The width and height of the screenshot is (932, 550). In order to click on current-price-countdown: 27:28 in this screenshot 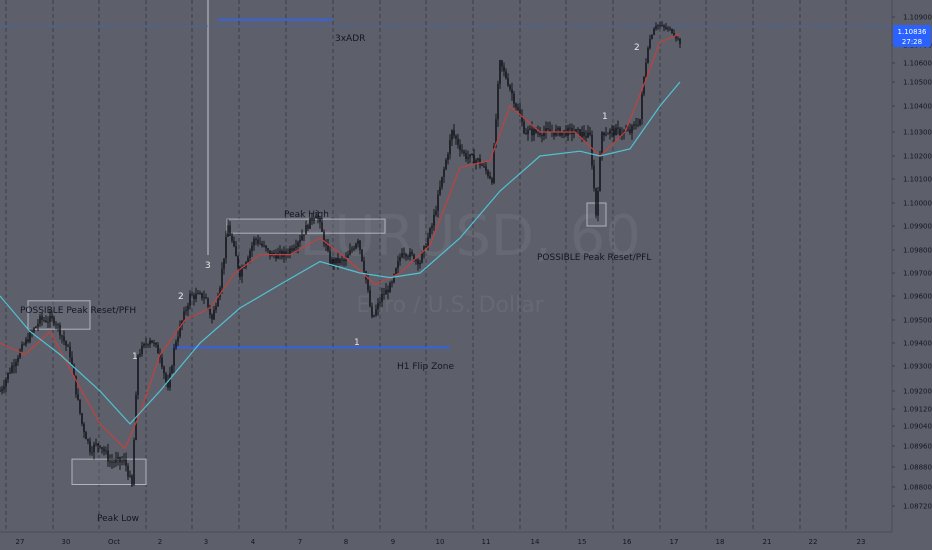, I will do `click(912, 42)`.